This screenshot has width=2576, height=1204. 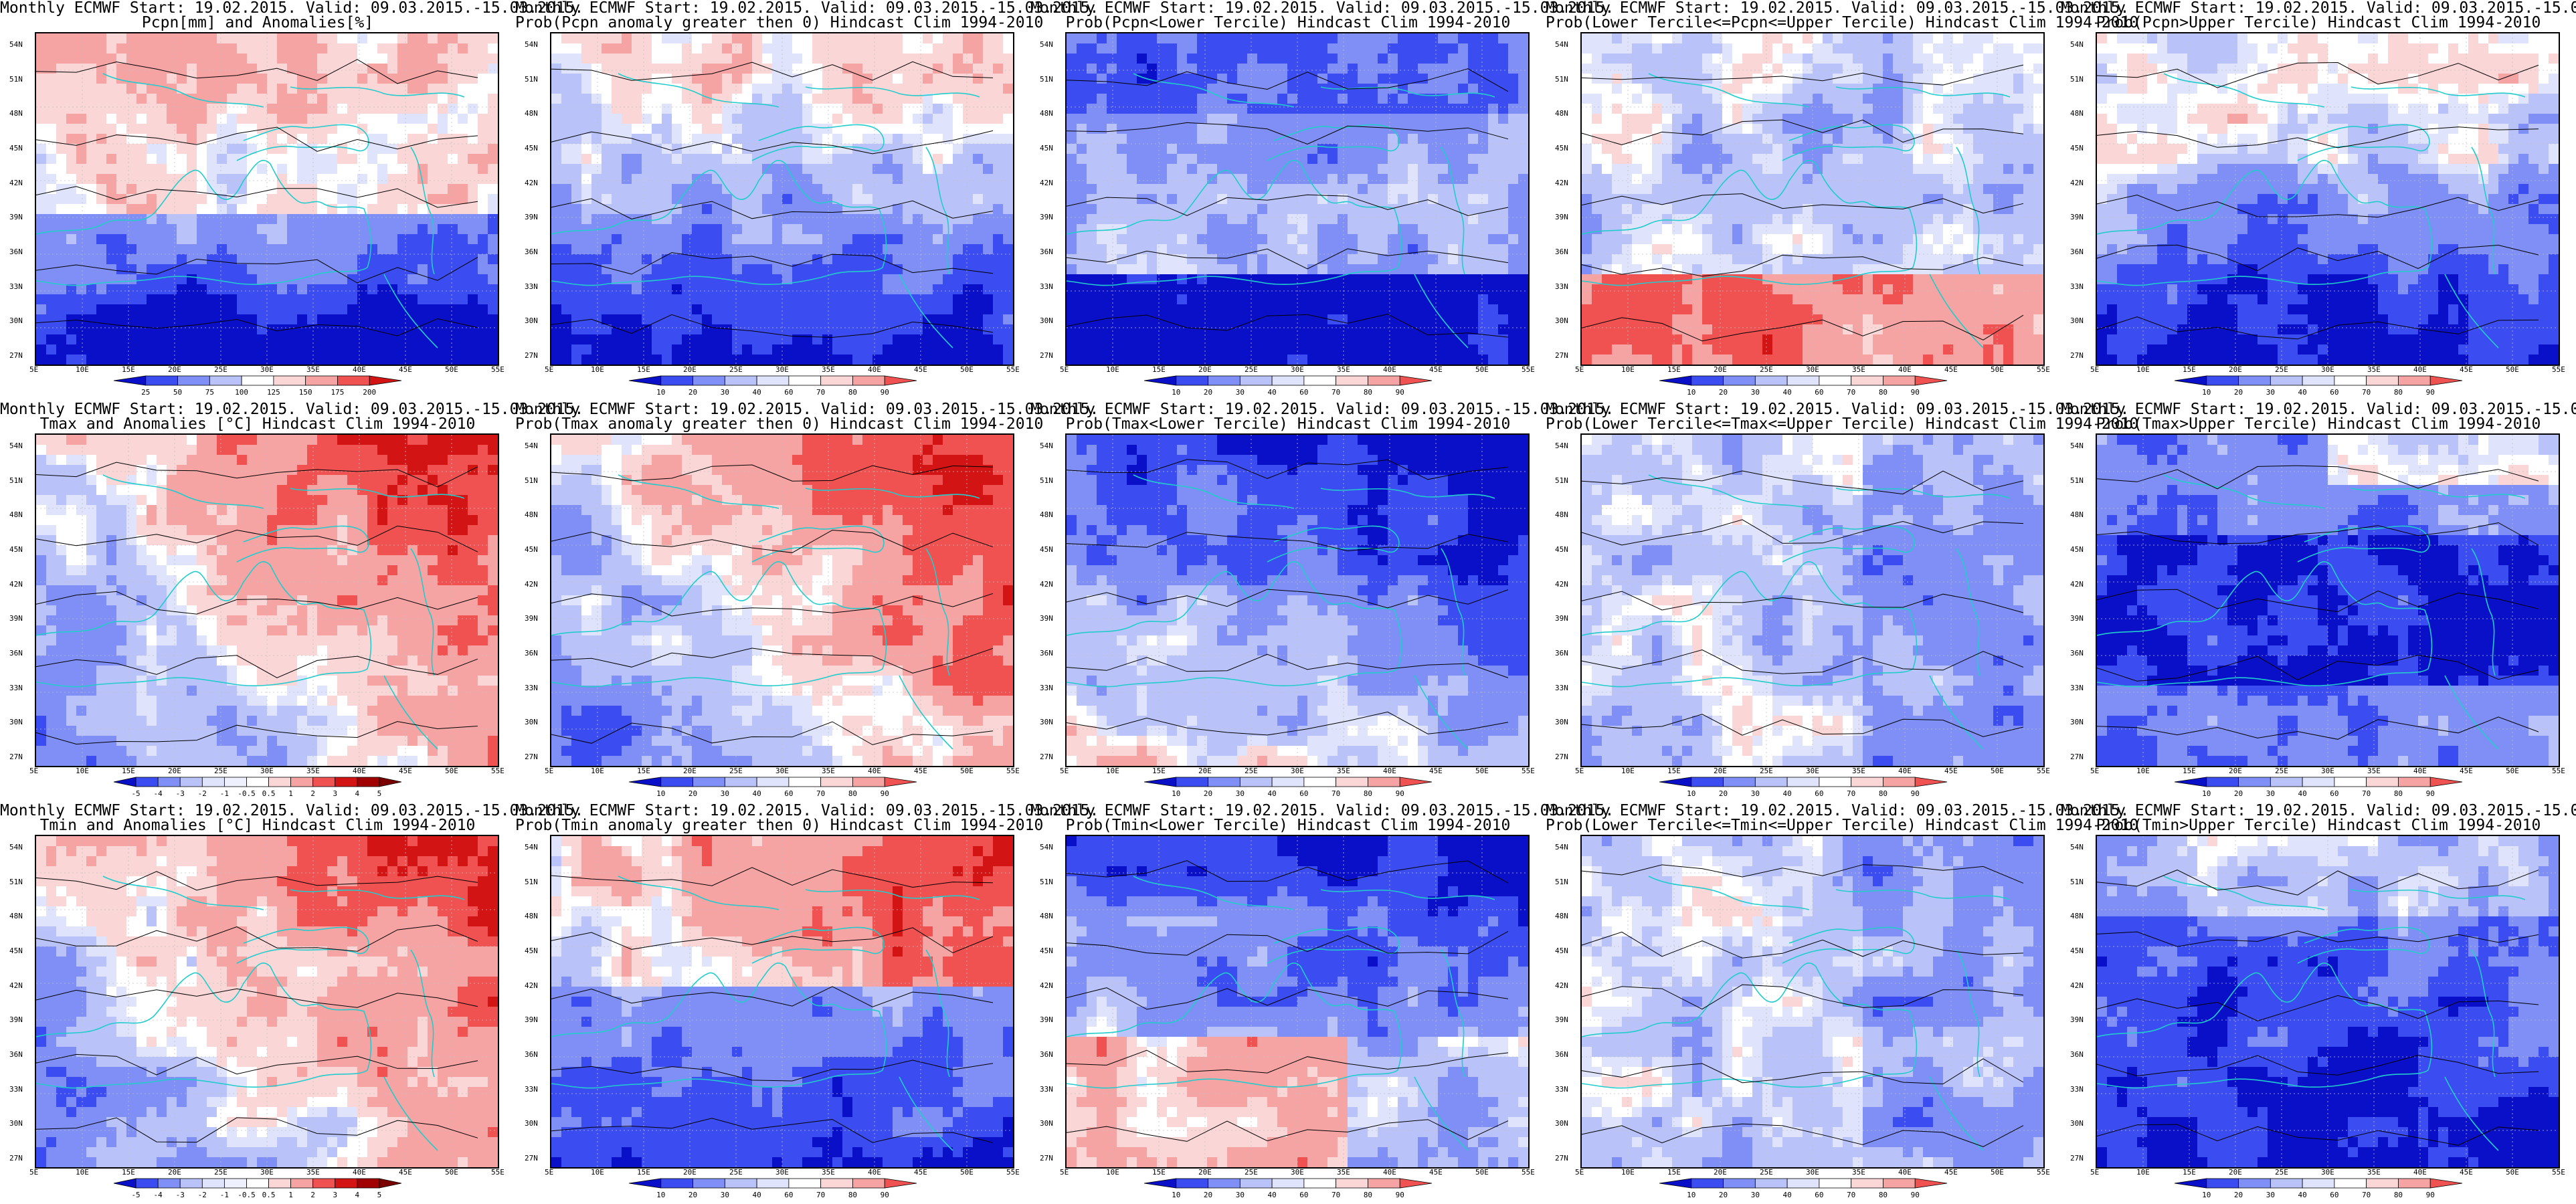 What do you see at coordinates (820, 392) in the screenshot?
I see `colorbar-tick-label: 70` at bounding box center [820, 392].